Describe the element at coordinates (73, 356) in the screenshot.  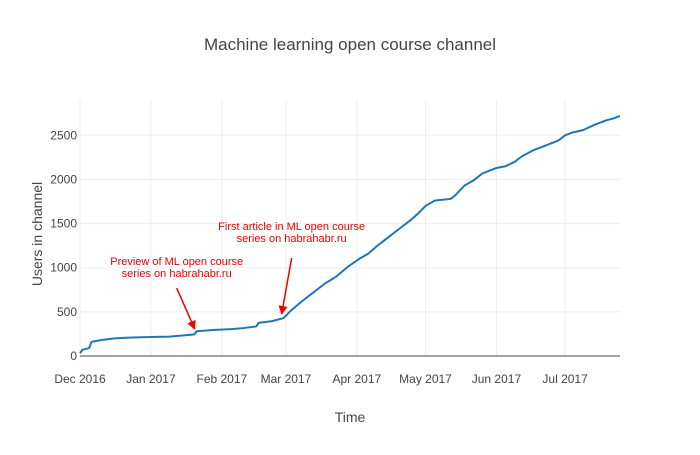
I see `y-tick-label: 0` at that location.